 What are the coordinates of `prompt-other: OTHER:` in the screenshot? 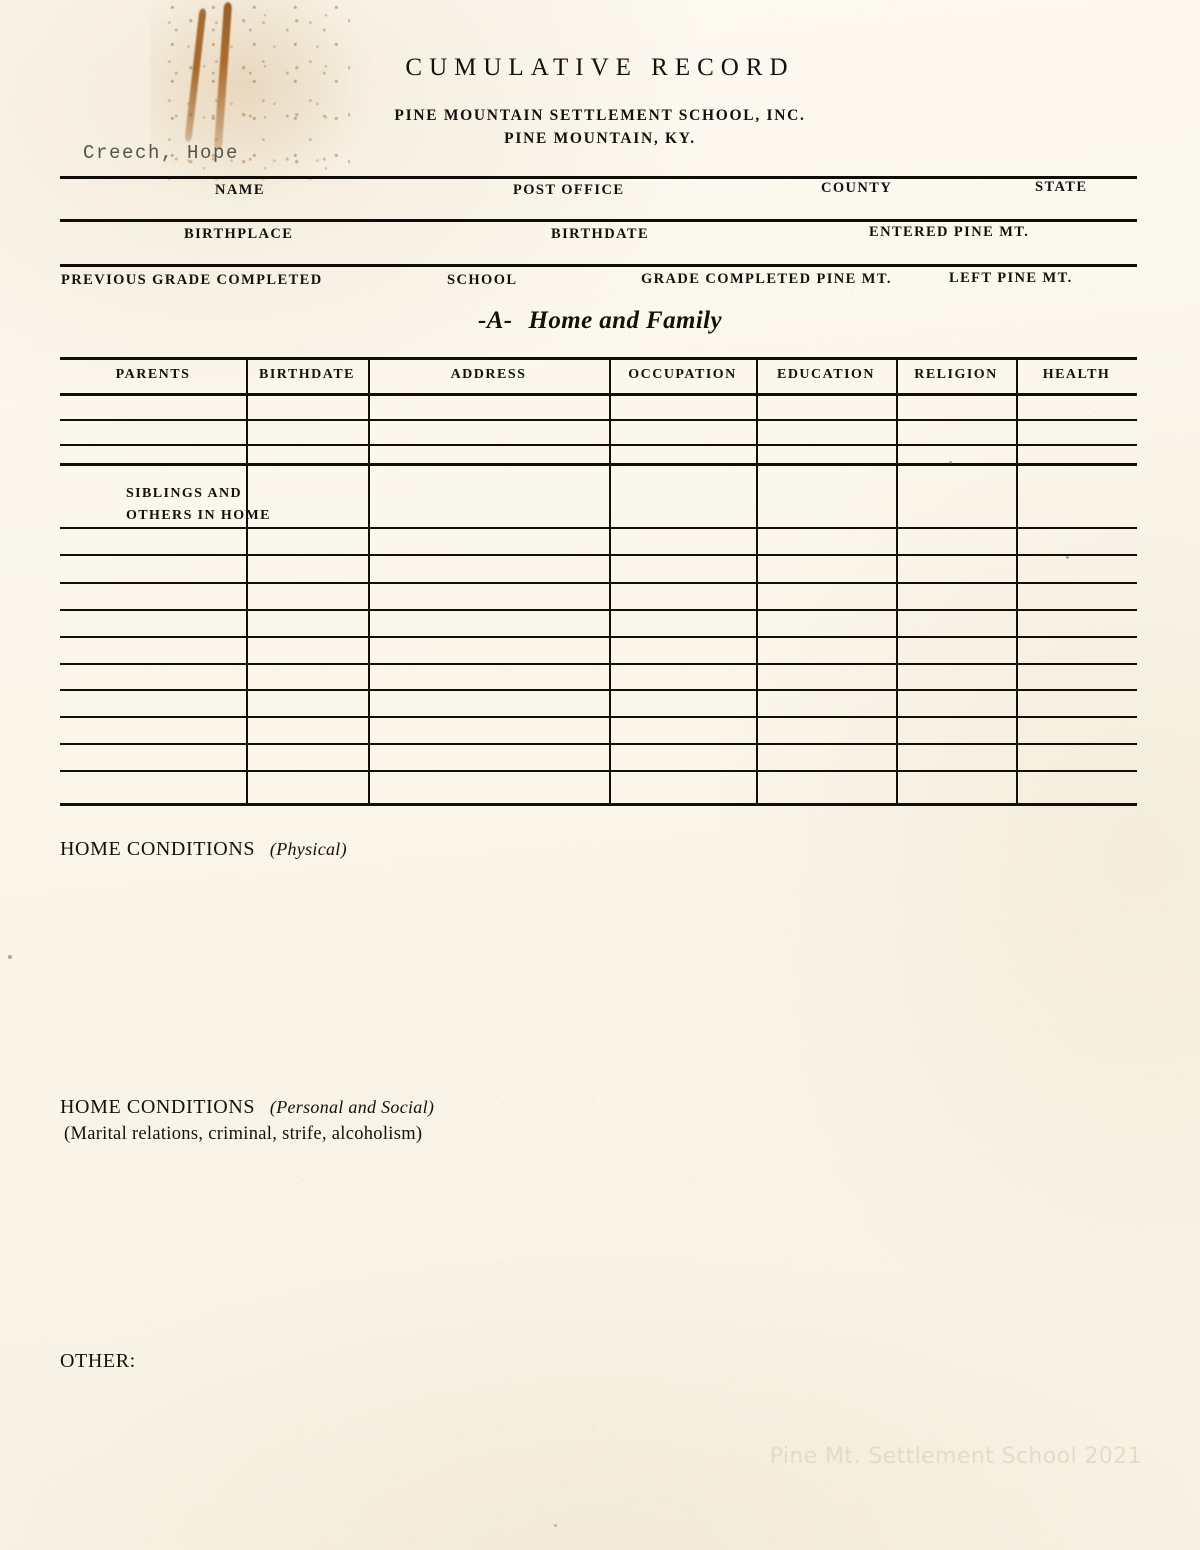 It's located at (98, 1361).